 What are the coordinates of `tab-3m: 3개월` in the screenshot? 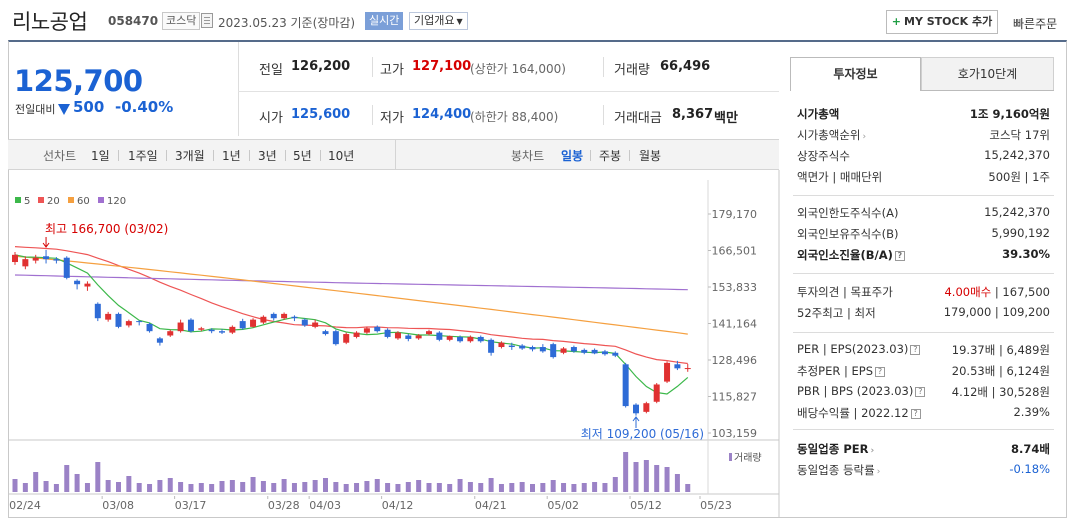 It's located at (190, 156).